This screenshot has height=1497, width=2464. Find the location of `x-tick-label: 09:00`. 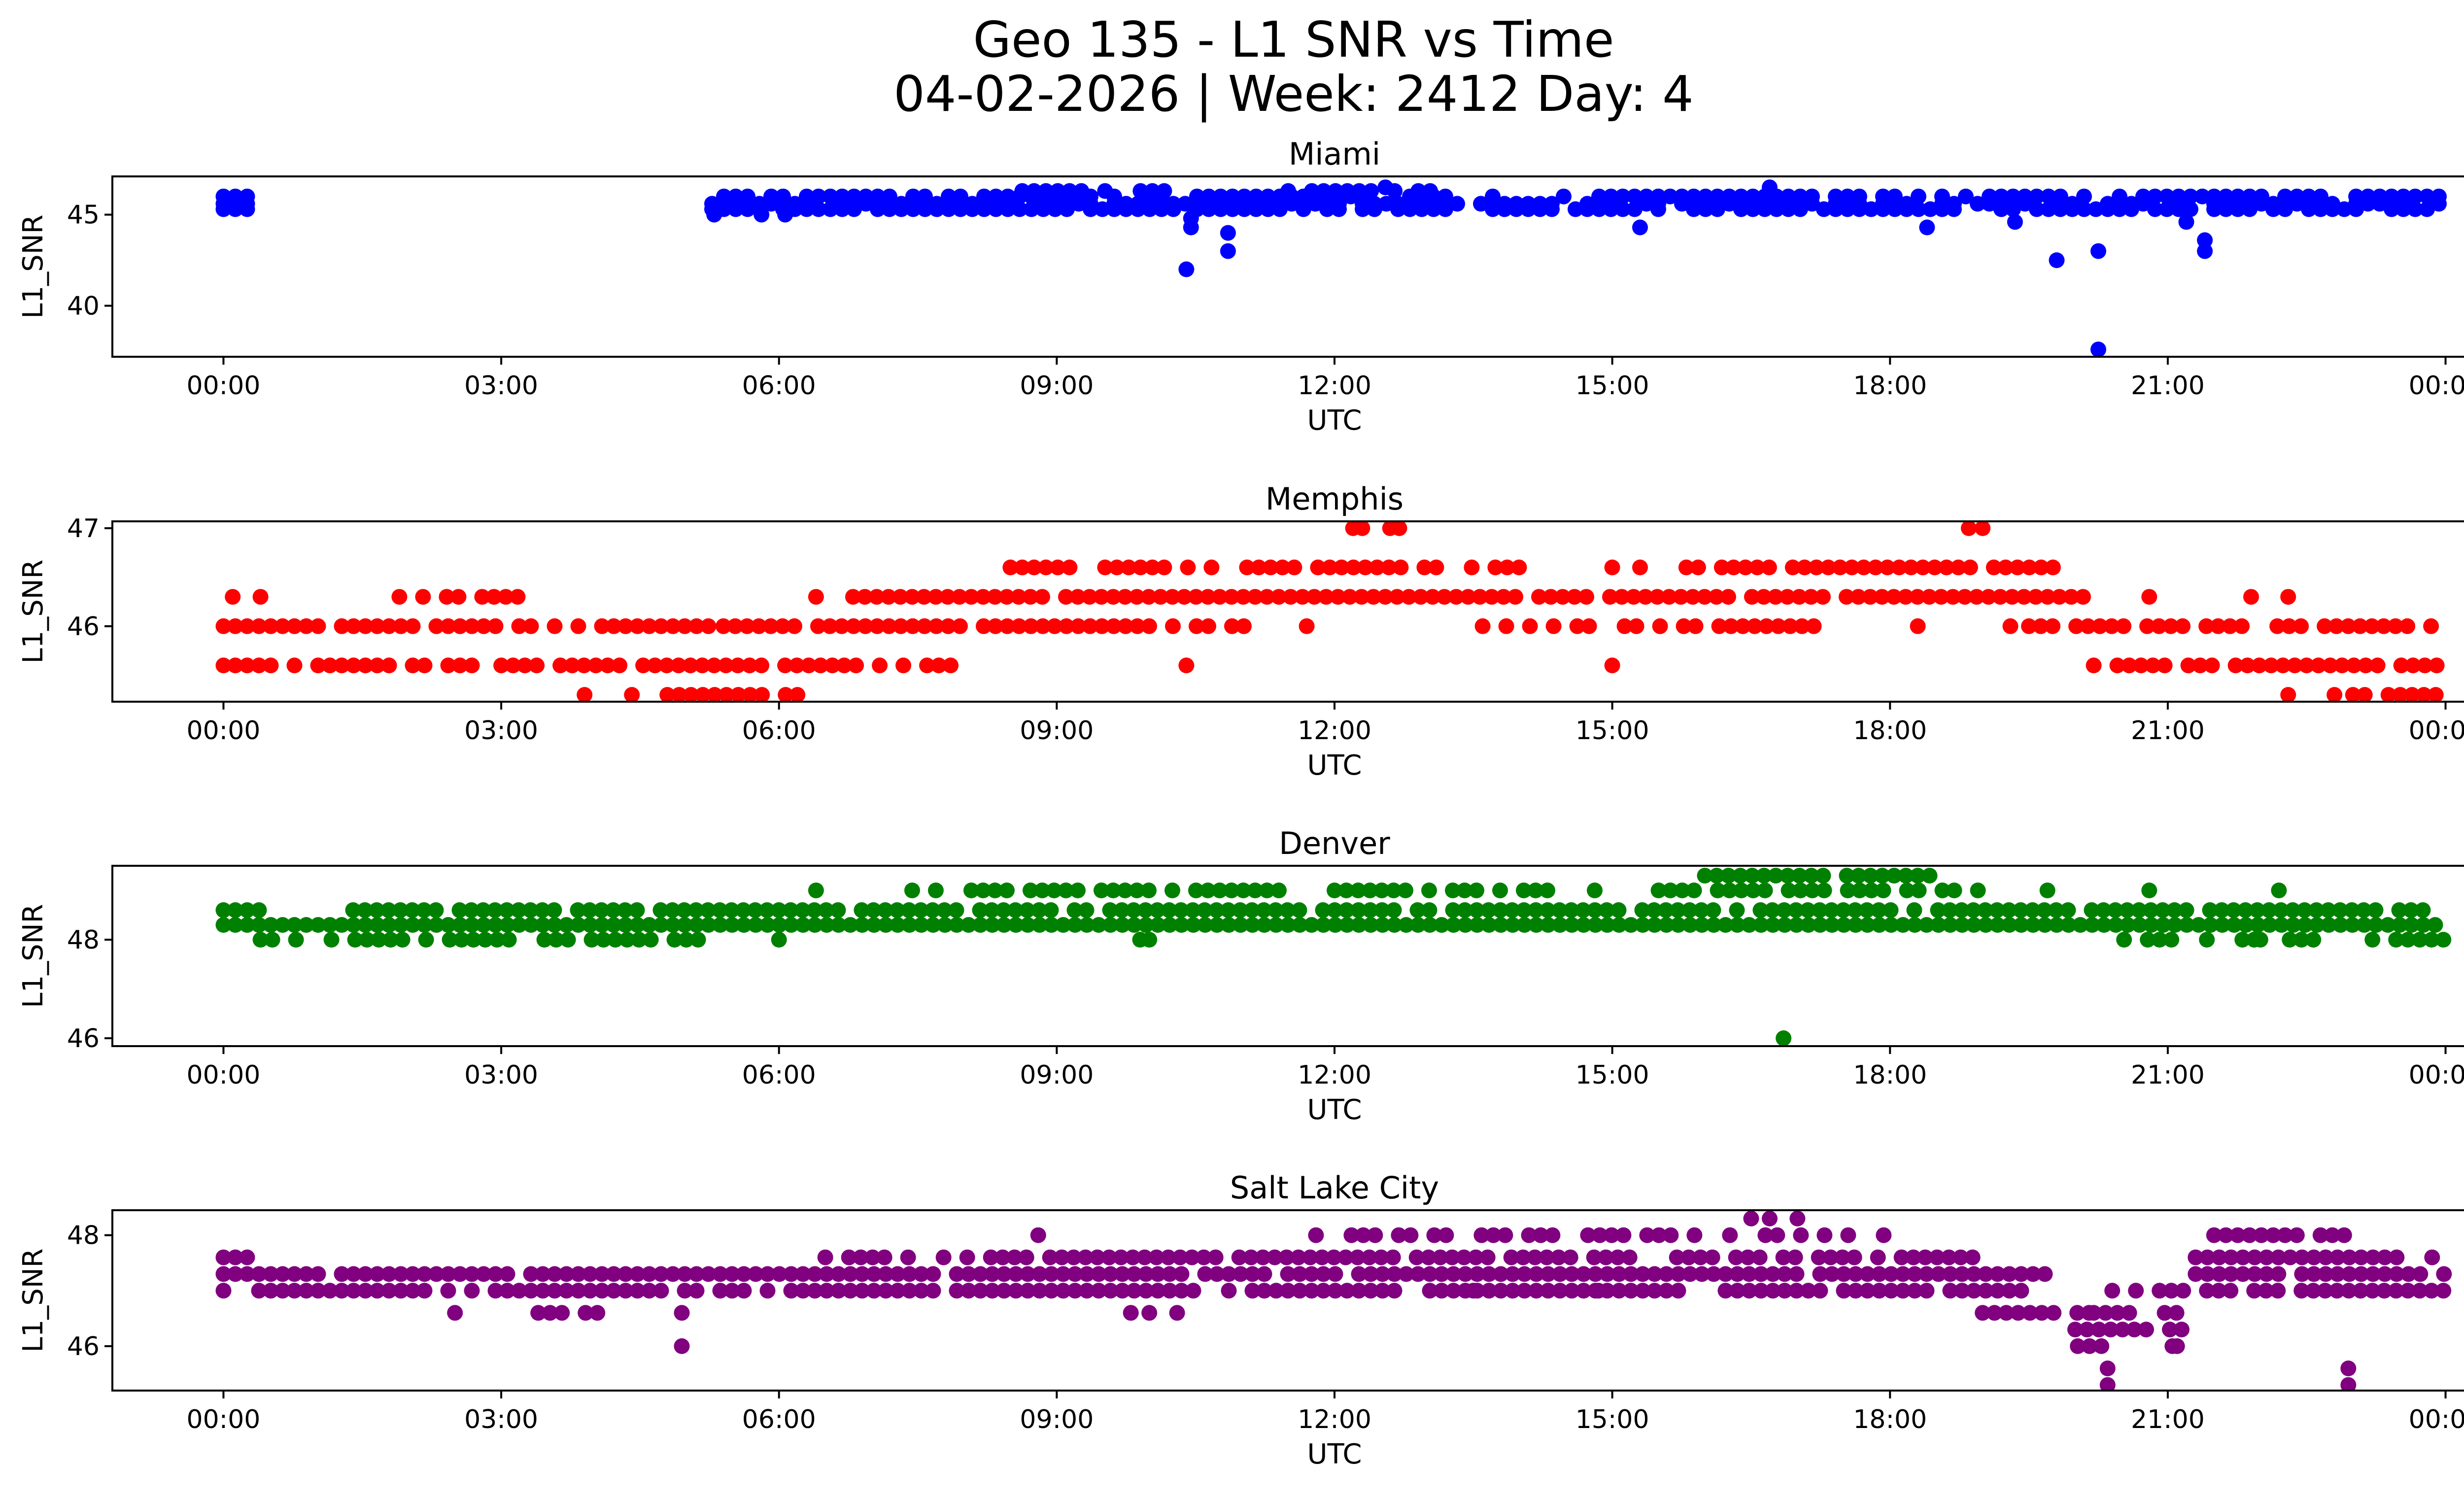

x-tick-label: 09:00 is located at coordinates (1057, 1075).